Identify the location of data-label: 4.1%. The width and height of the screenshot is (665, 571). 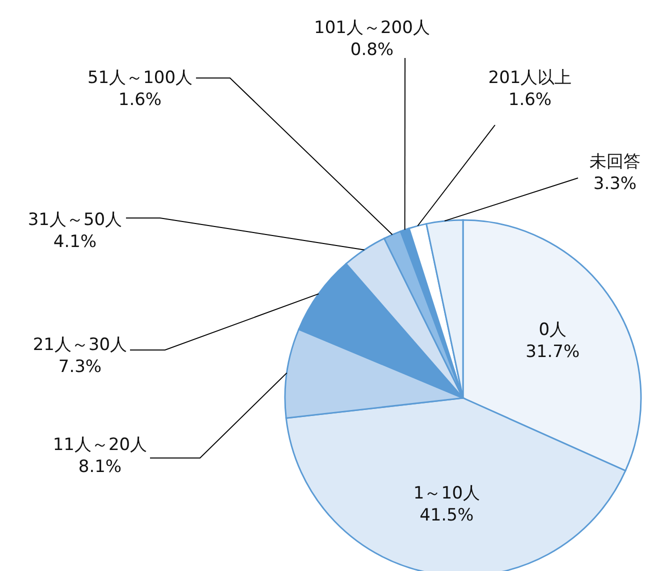
(75, 242).